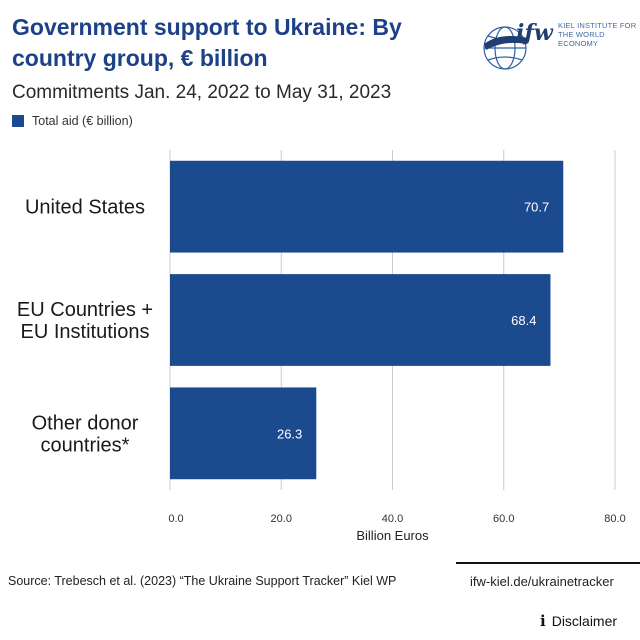 The height and width of the screenshot is (640, 640). I want to click on footer-divider, so click(548, 563).